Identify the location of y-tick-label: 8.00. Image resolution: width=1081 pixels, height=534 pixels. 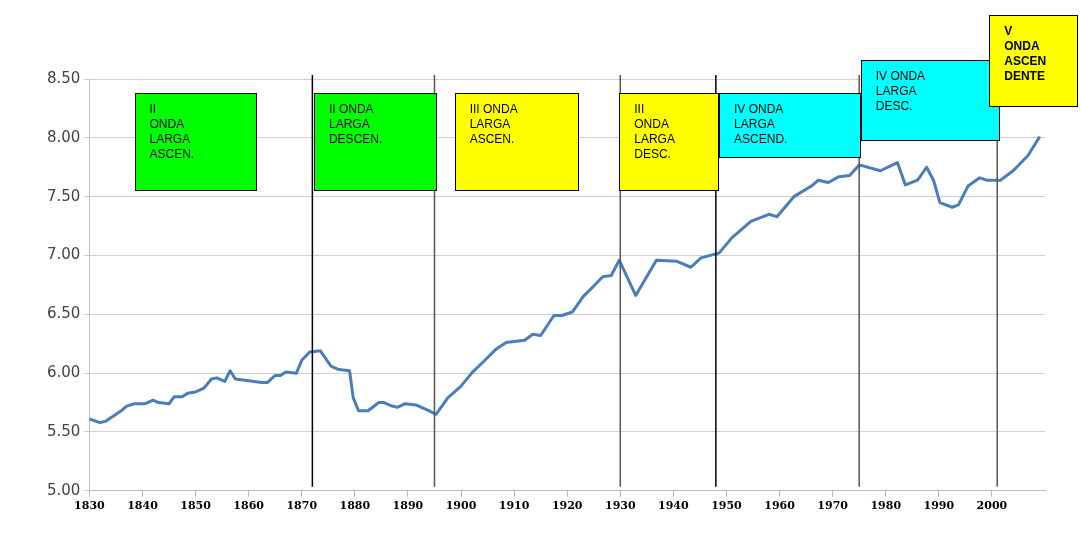
(63, 136).